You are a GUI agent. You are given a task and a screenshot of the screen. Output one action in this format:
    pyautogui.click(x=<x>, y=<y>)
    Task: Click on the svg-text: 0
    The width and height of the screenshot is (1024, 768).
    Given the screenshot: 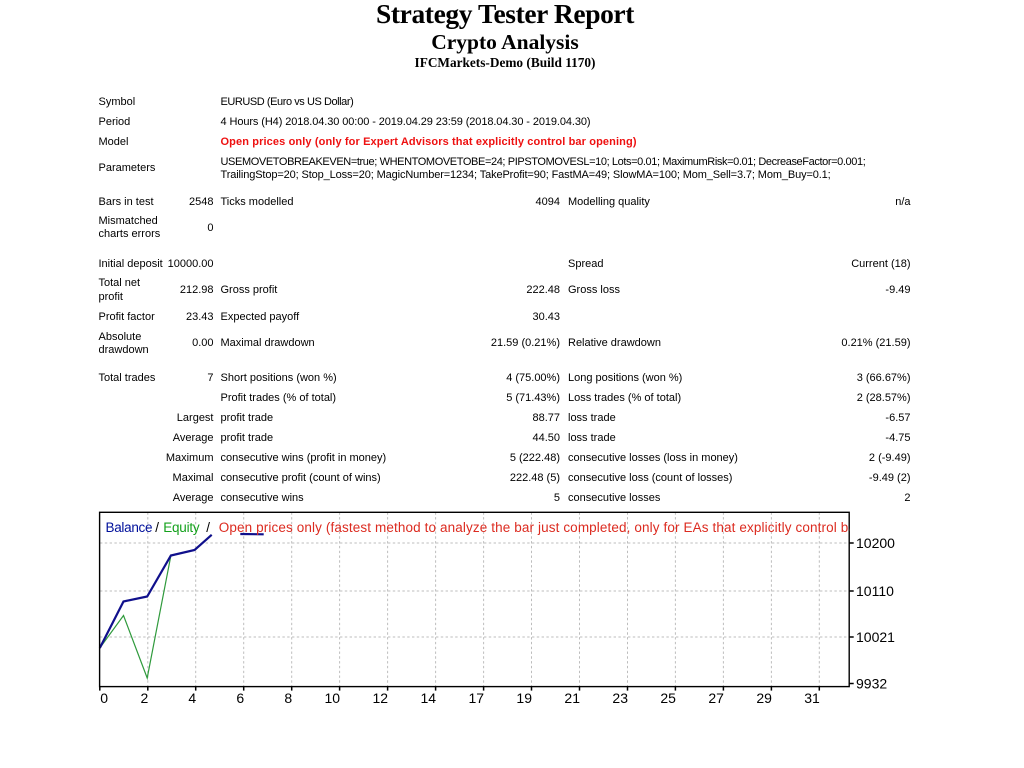 What is the action you would take?
    pyautogui.click(x=104, y=698)
    